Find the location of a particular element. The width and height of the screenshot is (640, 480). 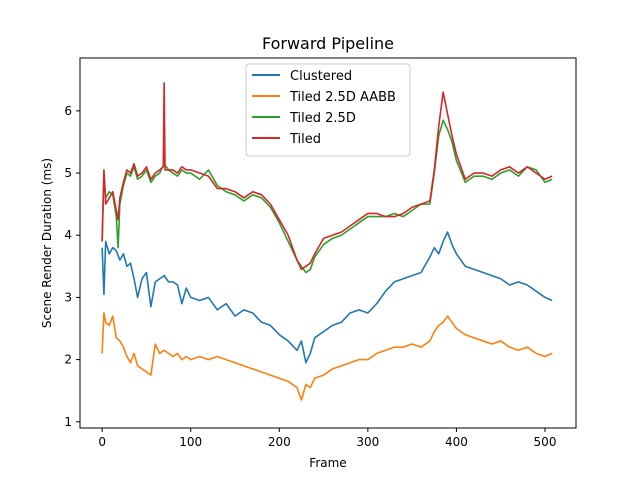

x-tick-label: 300 is located at coordinates (367, 442).